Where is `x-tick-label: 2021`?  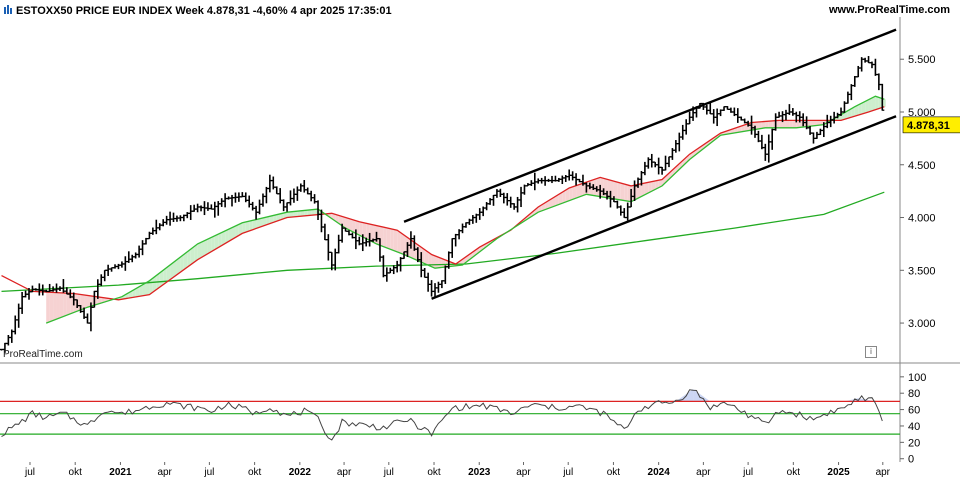 x-tick-label: 2021 is located at coordinates (120, 472).